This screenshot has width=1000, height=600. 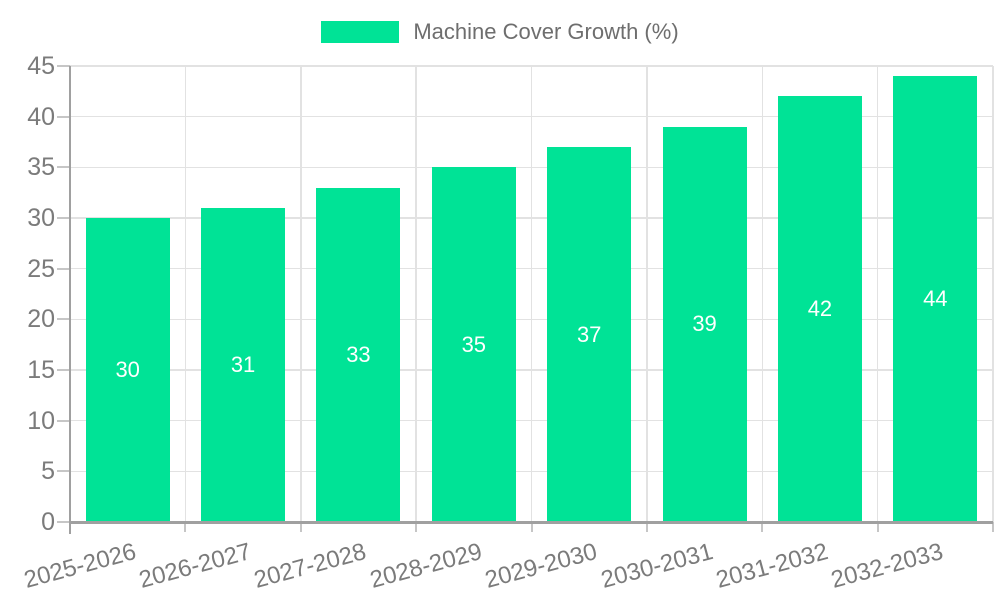 I want to click on bar: 39, so click(x=704, y=324).